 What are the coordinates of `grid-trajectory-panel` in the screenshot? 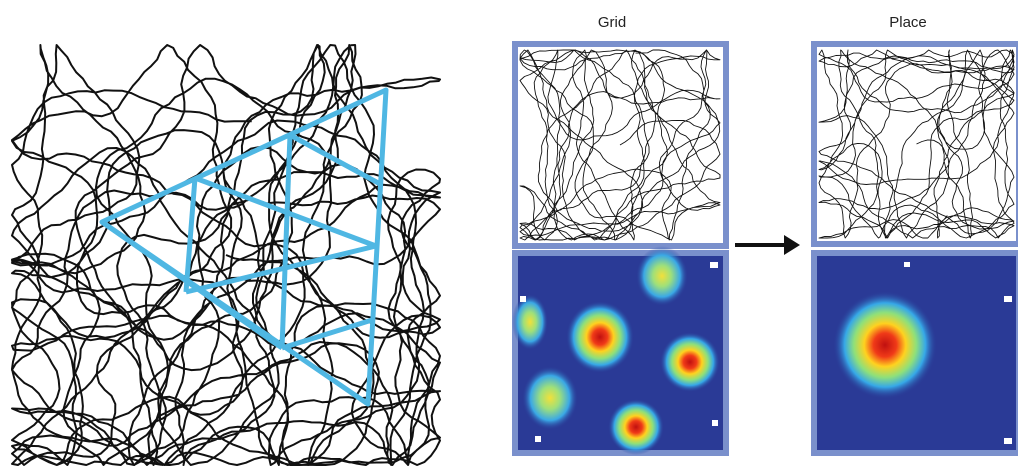 It's located at (620, 145).